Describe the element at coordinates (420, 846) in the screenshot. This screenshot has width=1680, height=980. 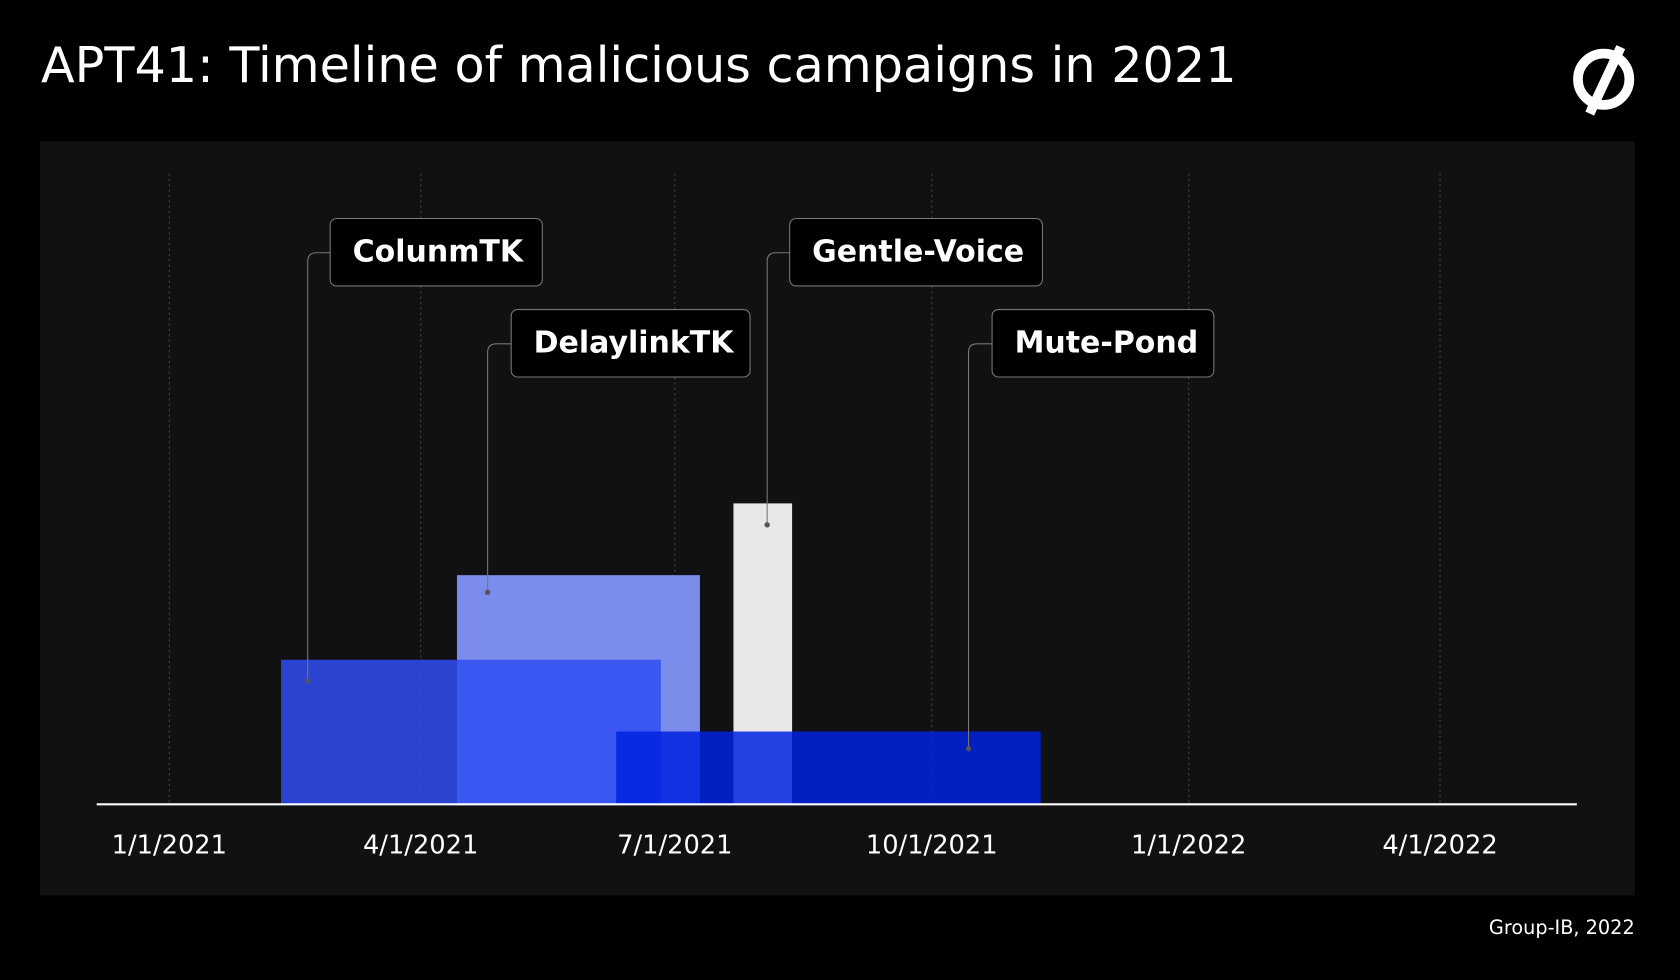
I see `x-tick-label: 4/1/2021` at that location.